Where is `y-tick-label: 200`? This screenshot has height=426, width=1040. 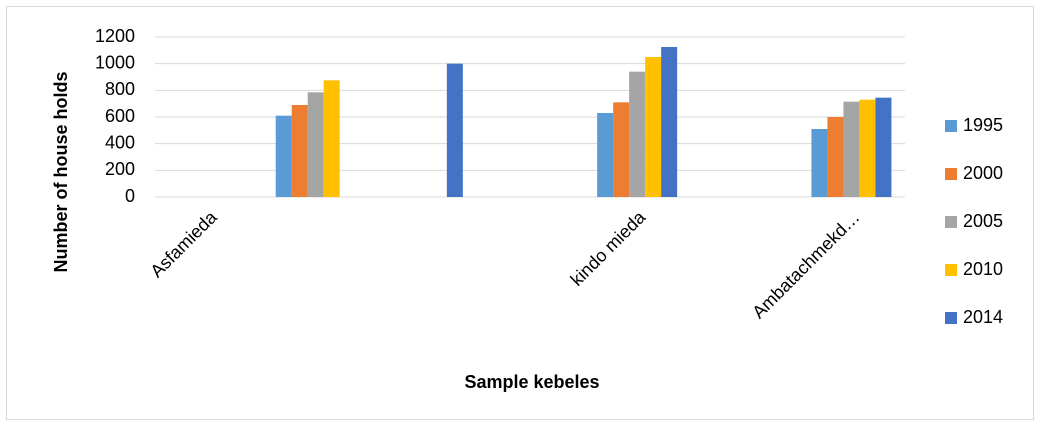 y-tick-label: 200 is located at coordinates (120, 169).